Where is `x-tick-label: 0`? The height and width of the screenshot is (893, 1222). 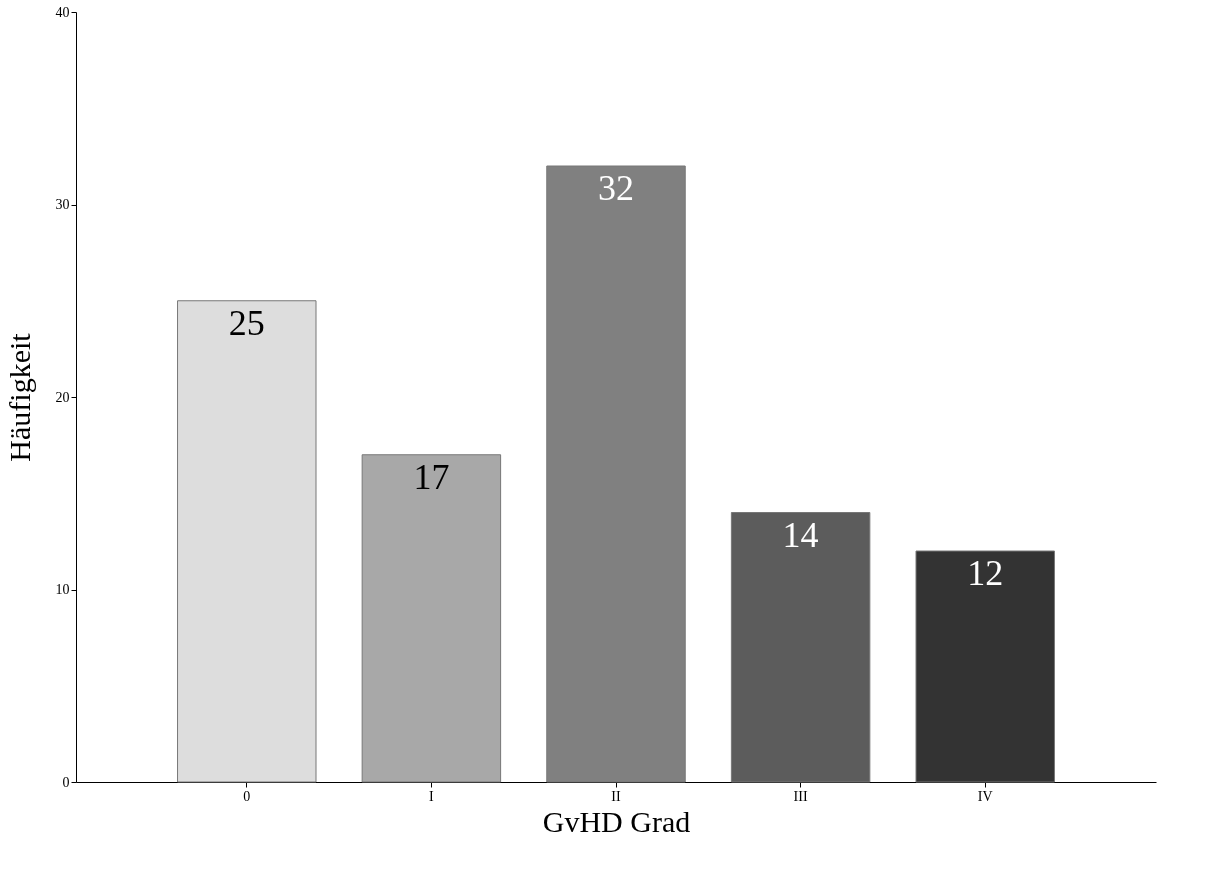
x-tick-label: 0 is located at coordinates (247, 796).